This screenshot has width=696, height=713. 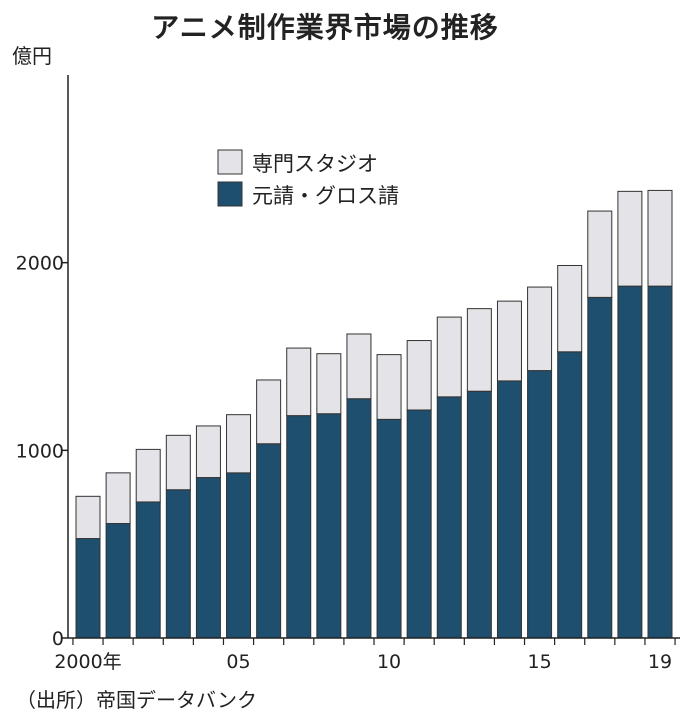 What do you see at coordinates (389, 528) in the screenshot?
I see `bar-contract-2010` at bounding box center [389, 528].